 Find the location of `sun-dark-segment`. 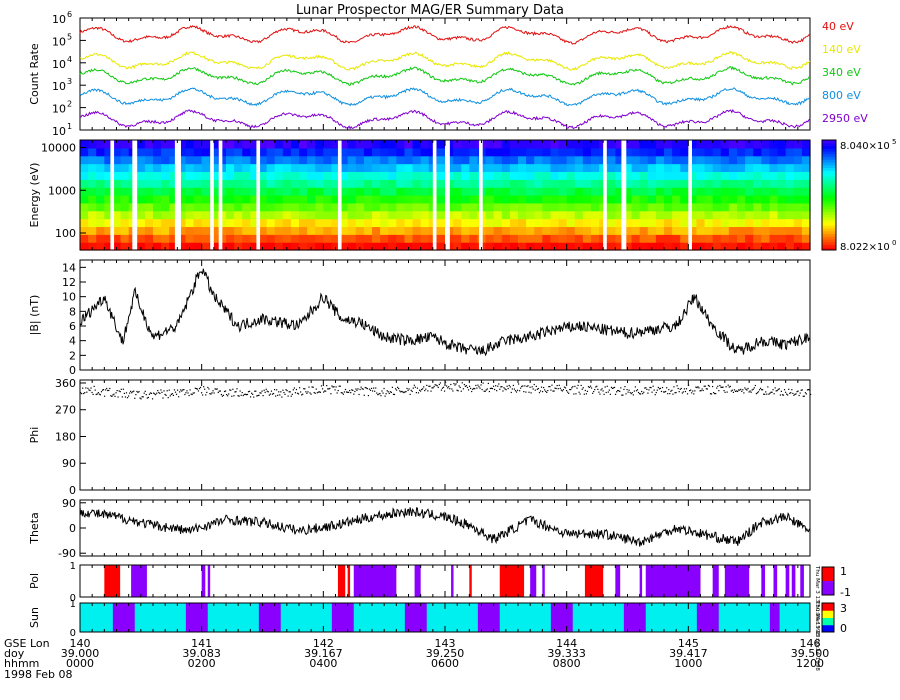

sun-dark-segment is located at coordinates (196, 617).